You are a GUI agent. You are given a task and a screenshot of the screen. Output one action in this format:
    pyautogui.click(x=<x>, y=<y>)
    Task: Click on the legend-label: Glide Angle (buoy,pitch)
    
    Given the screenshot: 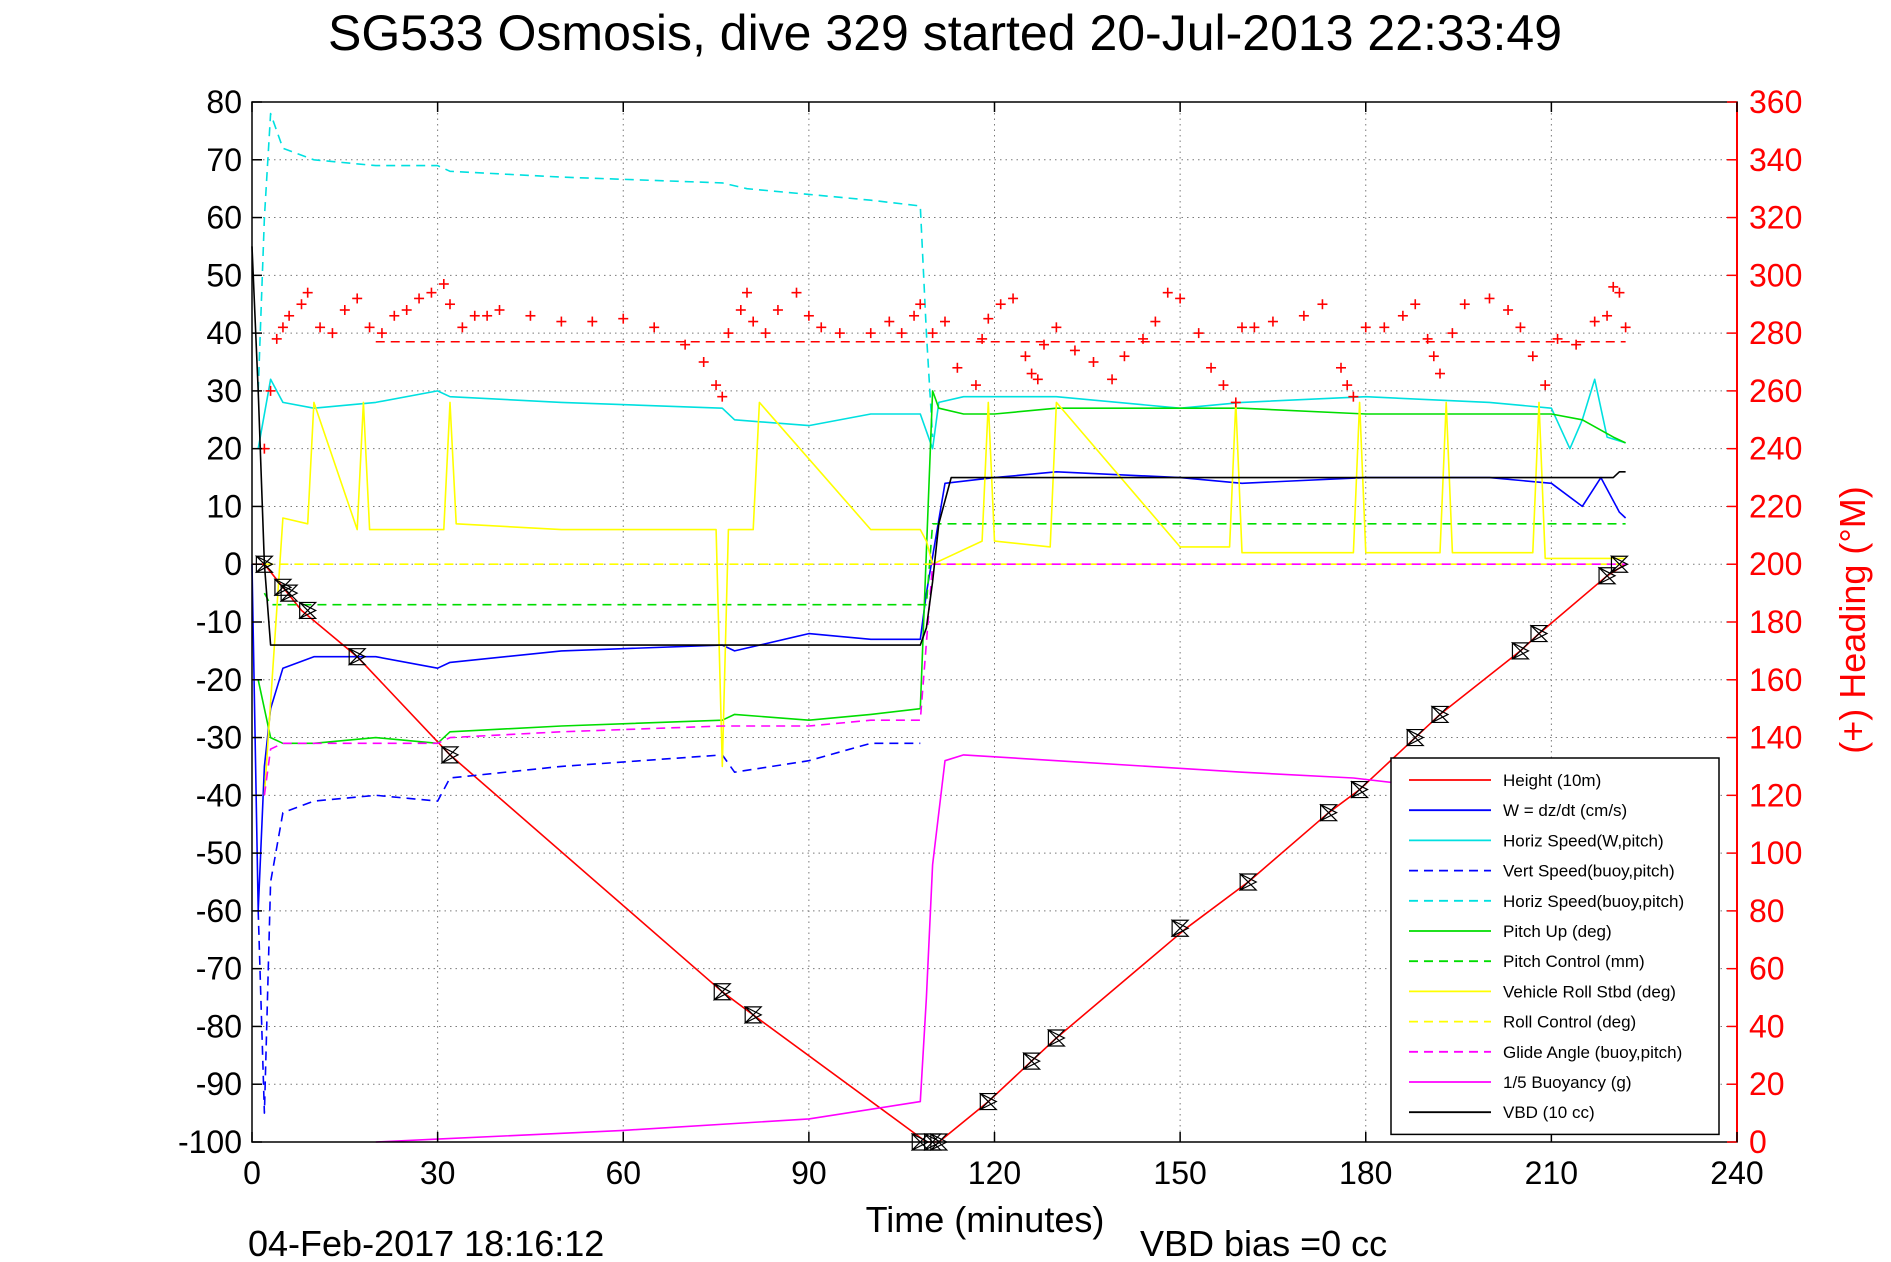 What is the action you would take?
    pyautogui.click(x=1592, y=1052)
    